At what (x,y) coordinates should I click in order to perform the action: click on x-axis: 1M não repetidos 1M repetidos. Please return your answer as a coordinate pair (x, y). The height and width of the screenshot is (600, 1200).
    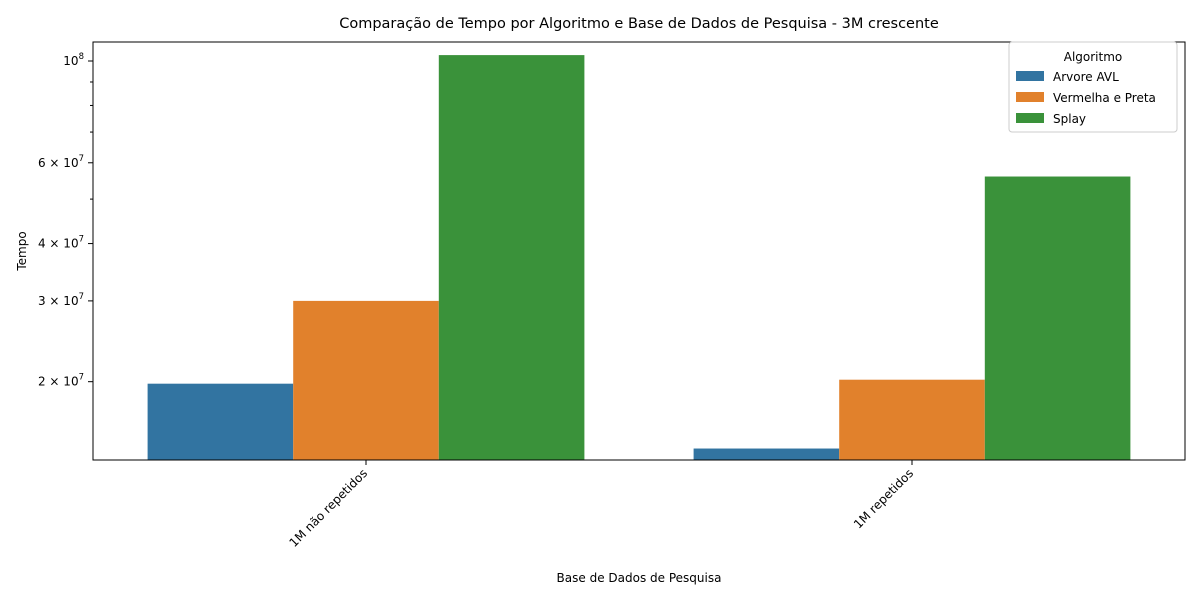
    Looking at the image, I should click on (601, 505).